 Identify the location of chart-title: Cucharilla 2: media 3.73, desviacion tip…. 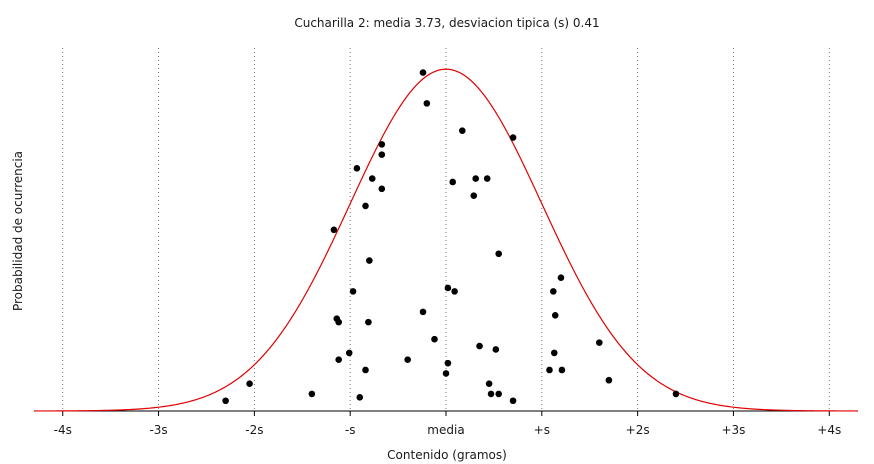
(446, 23).